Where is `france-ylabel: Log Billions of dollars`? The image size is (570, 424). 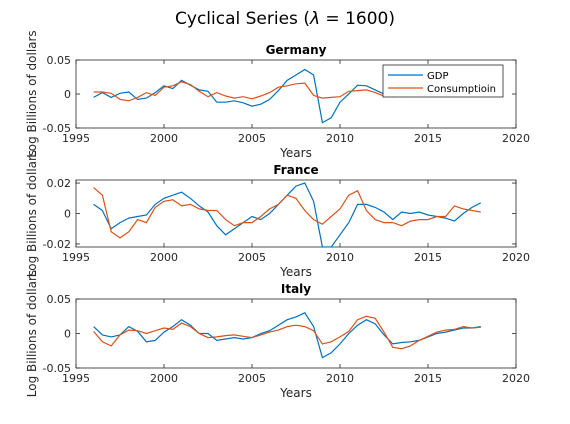 france-ylabel: Log Billions of dollars is located at coordinates (32, 213).